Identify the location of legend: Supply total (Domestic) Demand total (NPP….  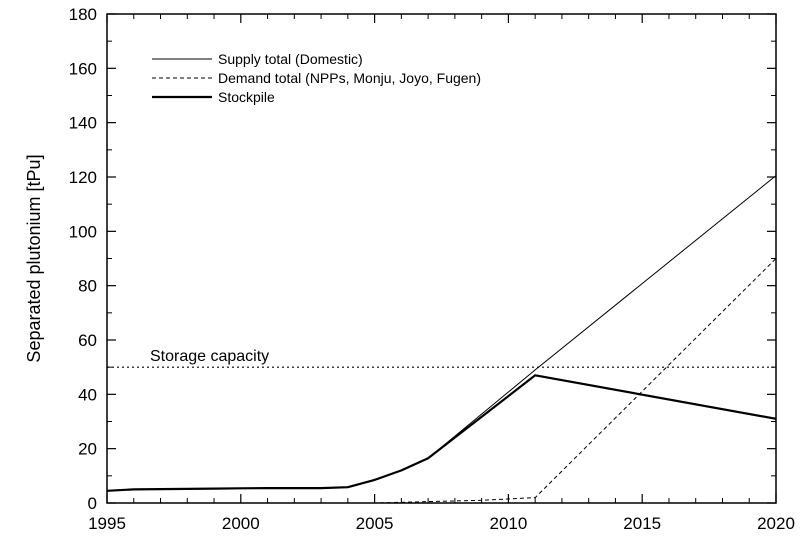
(316, 78).